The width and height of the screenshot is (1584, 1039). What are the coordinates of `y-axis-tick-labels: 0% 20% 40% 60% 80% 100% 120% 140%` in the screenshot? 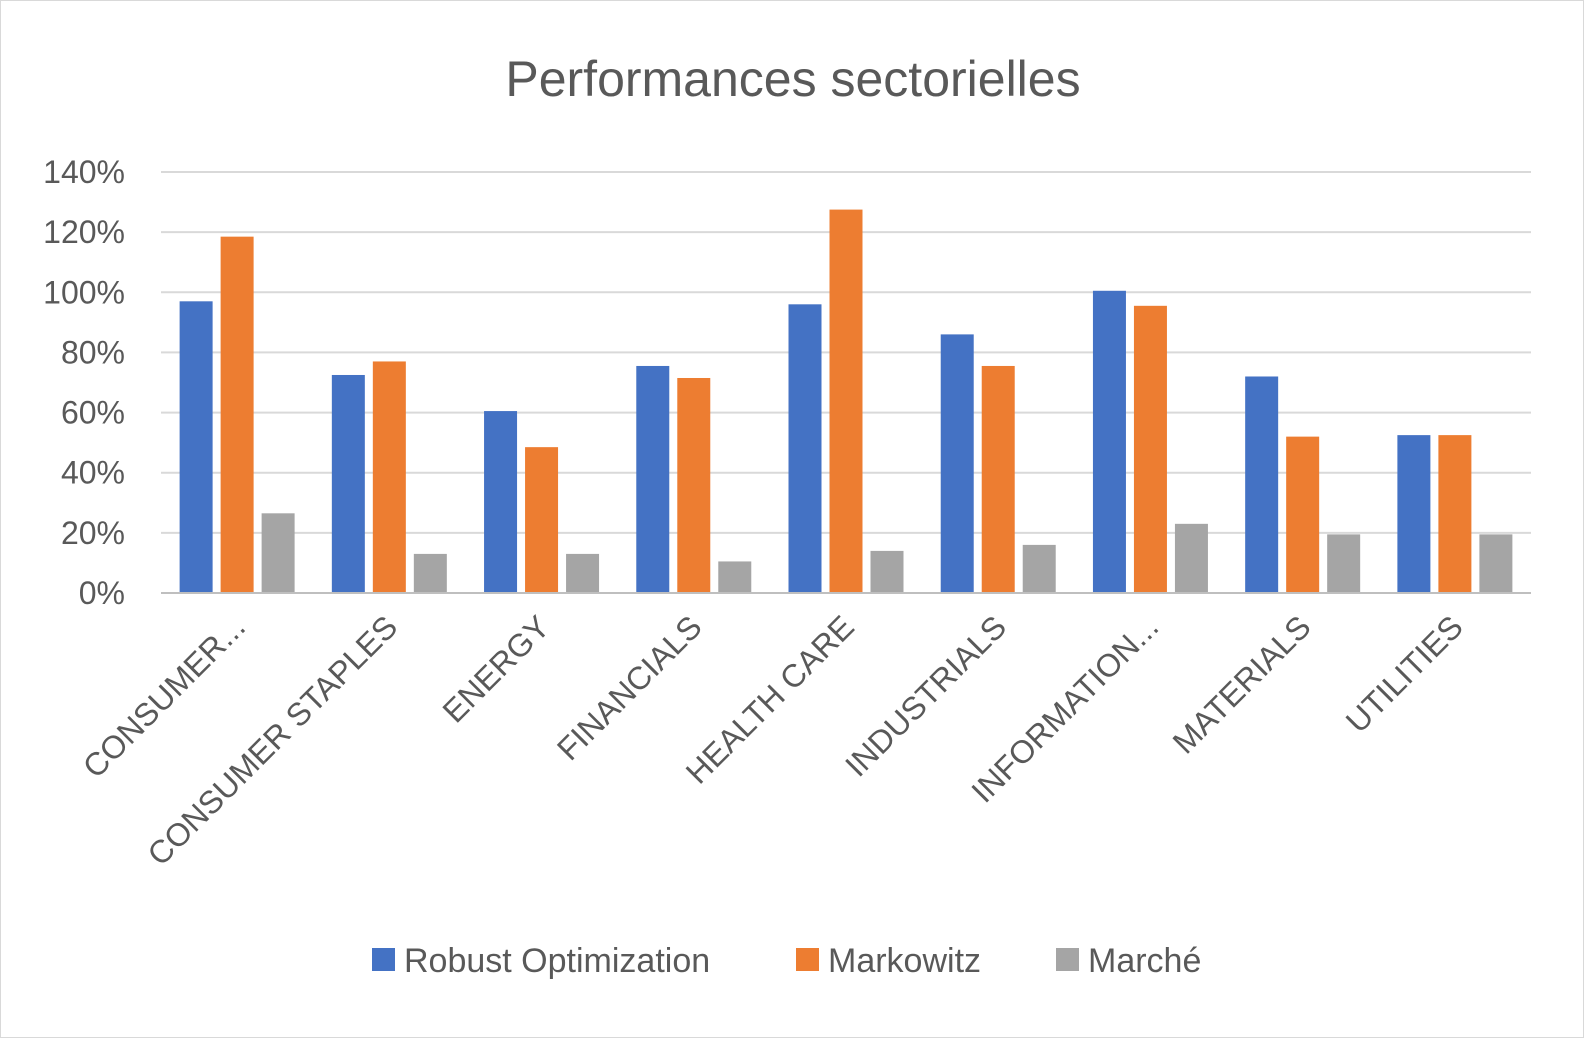 It's located at (84, 382).